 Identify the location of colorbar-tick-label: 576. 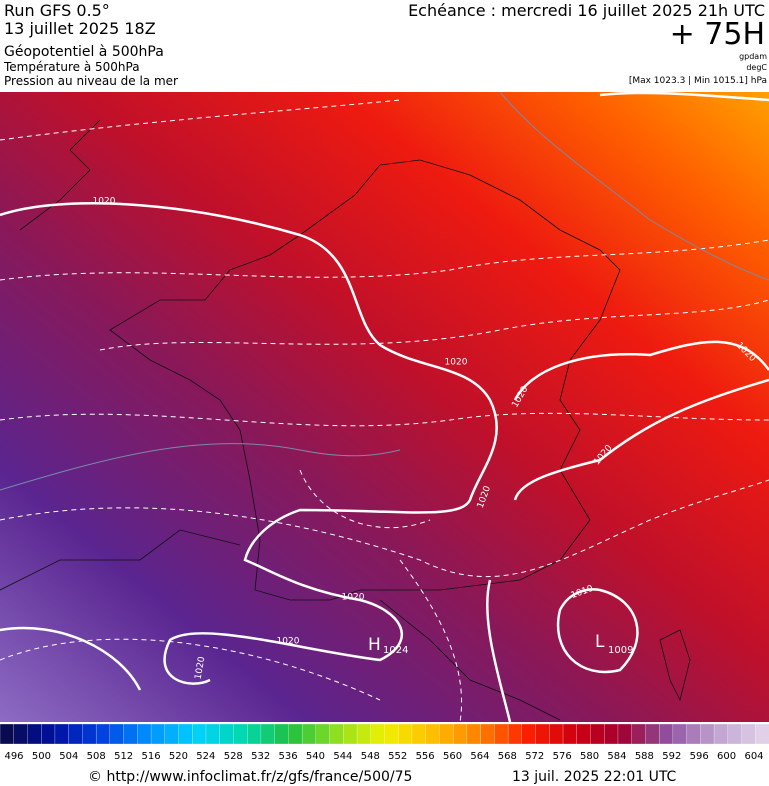
(562, 756).